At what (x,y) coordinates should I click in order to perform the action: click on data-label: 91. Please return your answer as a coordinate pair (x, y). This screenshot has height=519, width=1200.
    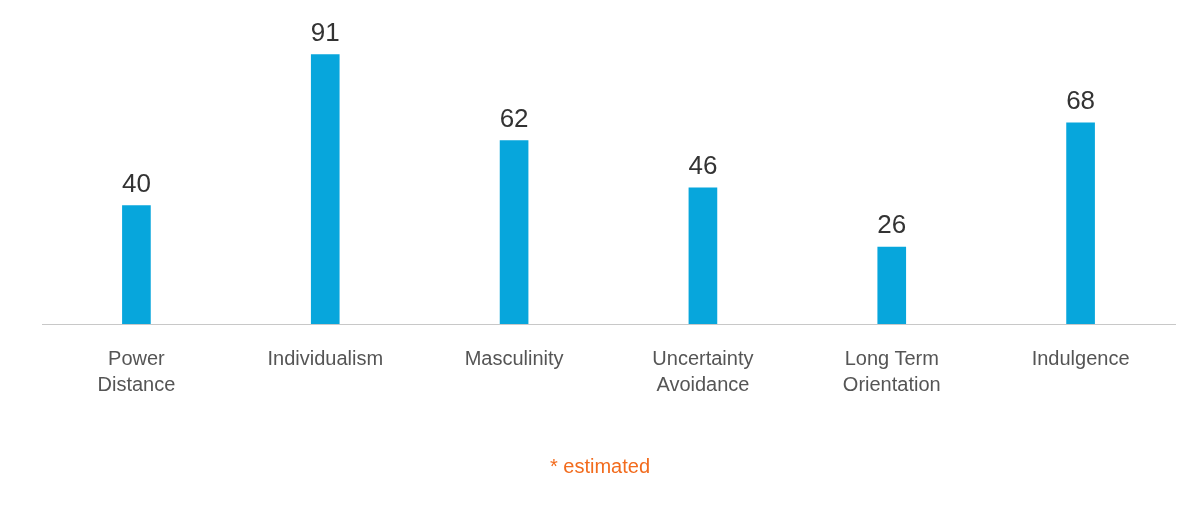
    Looking at the image, I should click on (325, 31).